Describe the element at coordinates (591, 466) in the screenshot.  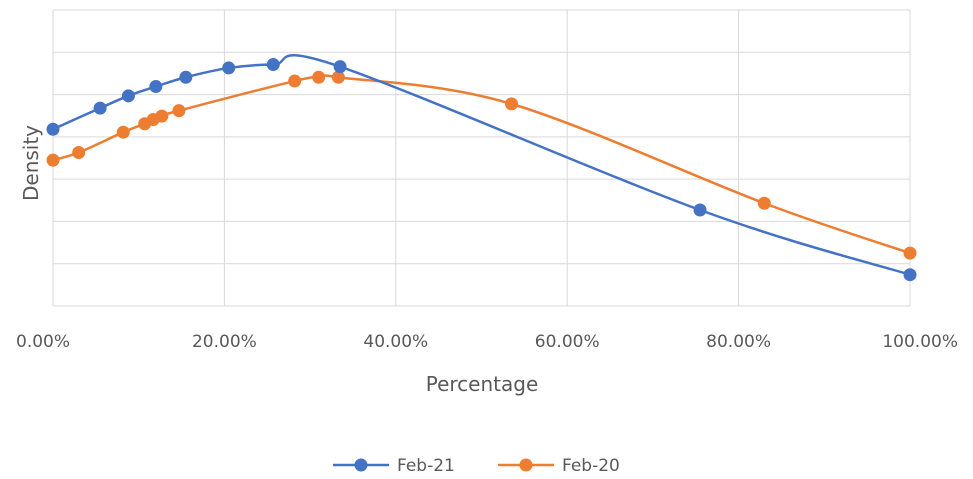
I see `legend-label: Feb-20` at that location.